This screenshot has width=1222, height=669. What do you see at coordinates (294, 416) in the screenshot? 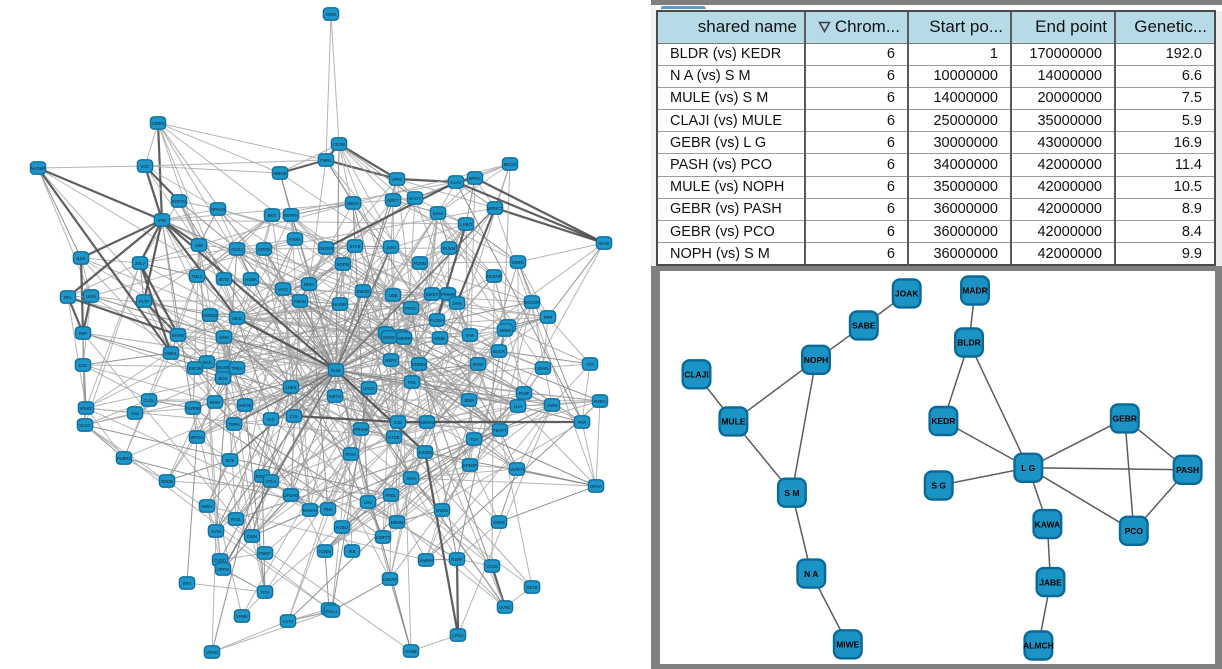
I see `svg-text: CUL` at bounding box center [294, 416].